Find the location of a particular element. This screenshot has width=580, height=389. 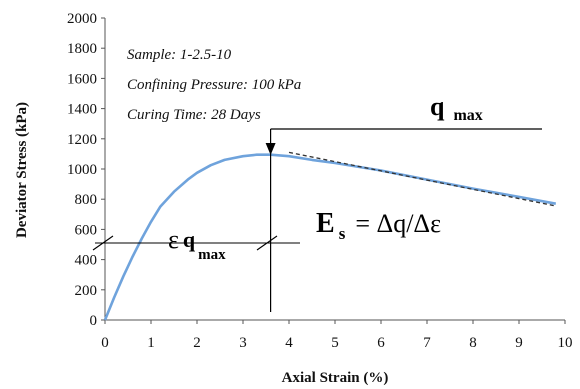

x-tick-label: 4 is located at coordinates (289, 343).